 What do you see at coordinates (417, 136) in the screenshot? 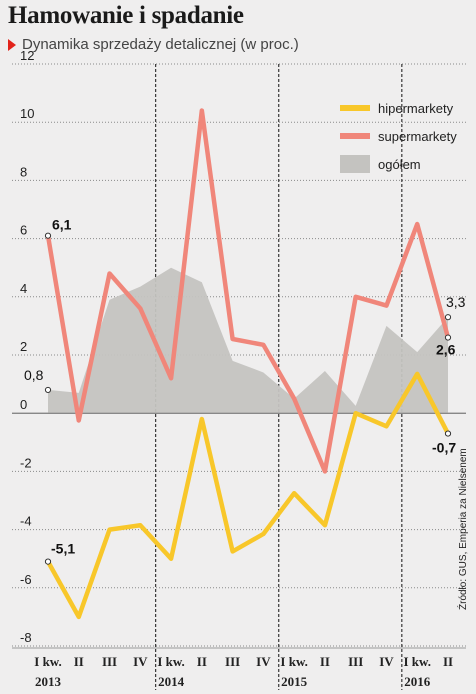
I see `legend-label-supermarkety: supermarkety` at bounding box center [417, 136].